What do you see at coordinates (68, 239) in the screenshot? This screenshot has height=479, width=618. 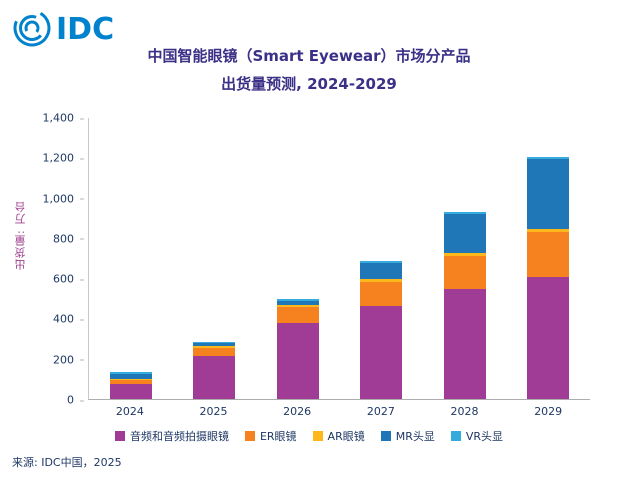 I see `y-tick-label: 800` at bounding box center [68, 239].